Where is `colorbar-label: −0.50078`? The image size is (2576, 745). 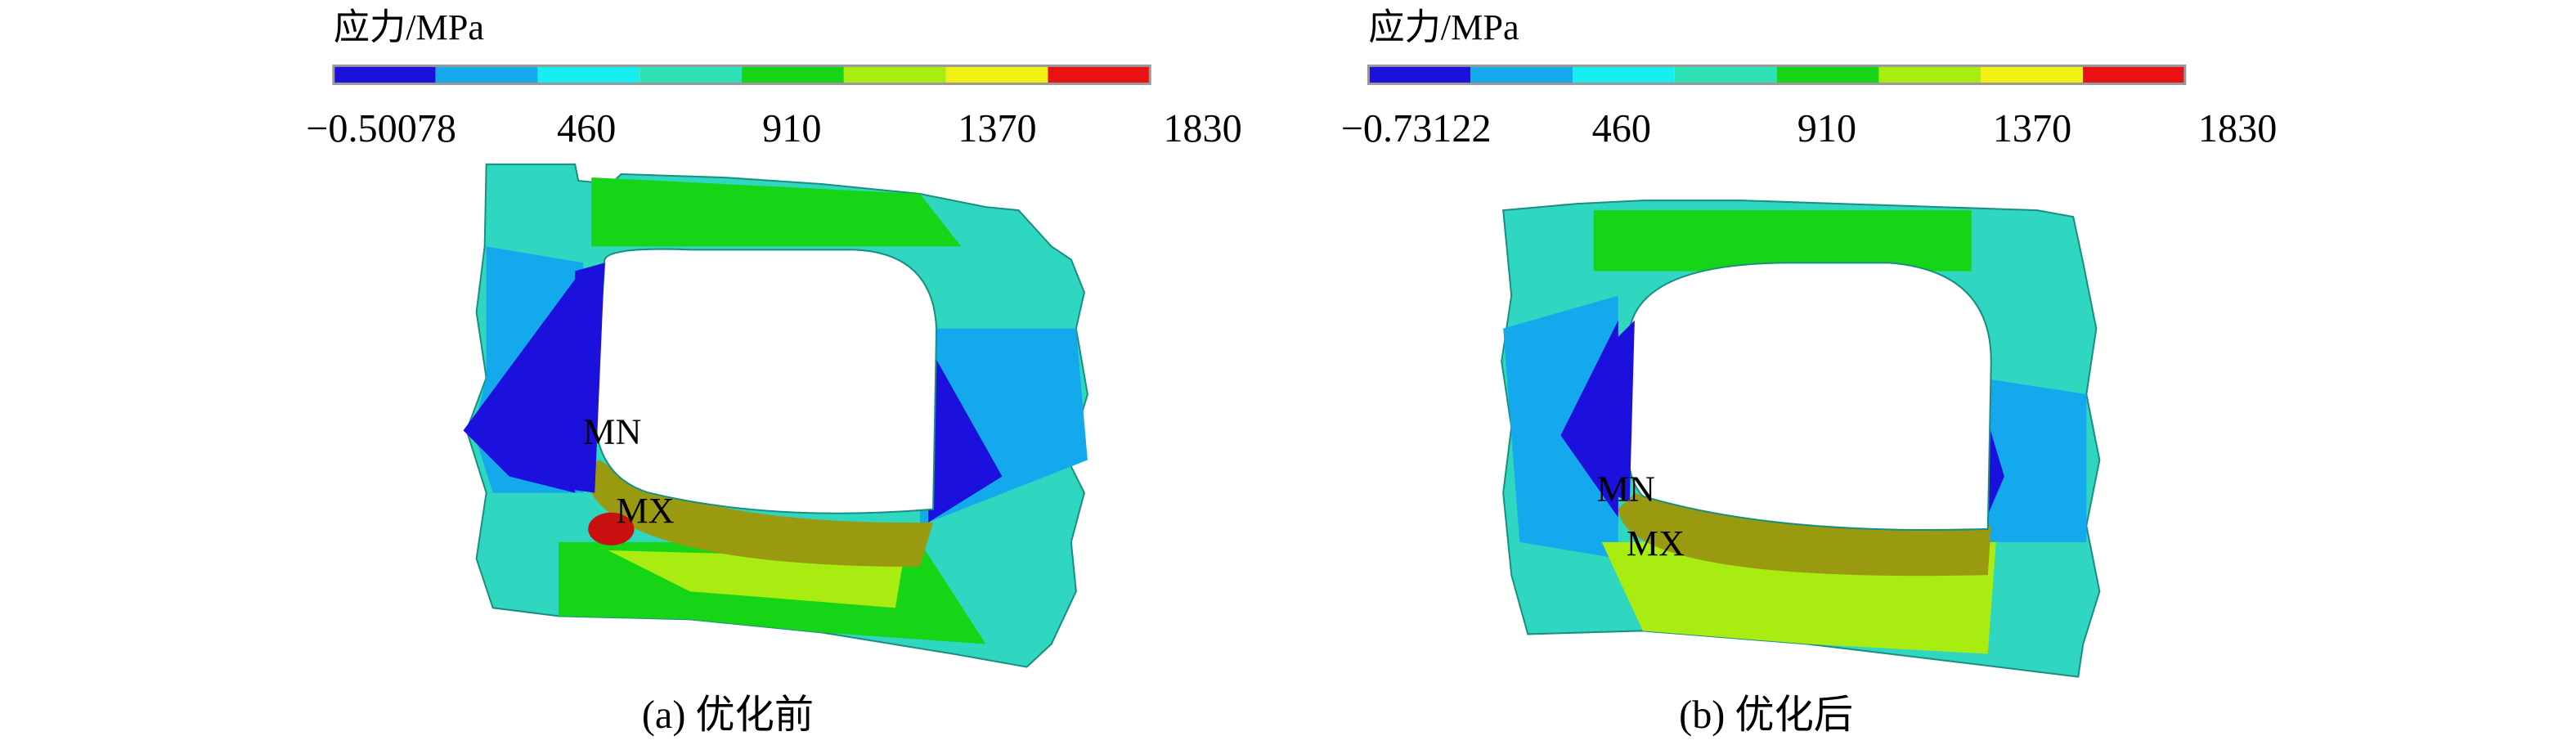 colorbar-label: −0.50078 is located at coordinates (381, 128).